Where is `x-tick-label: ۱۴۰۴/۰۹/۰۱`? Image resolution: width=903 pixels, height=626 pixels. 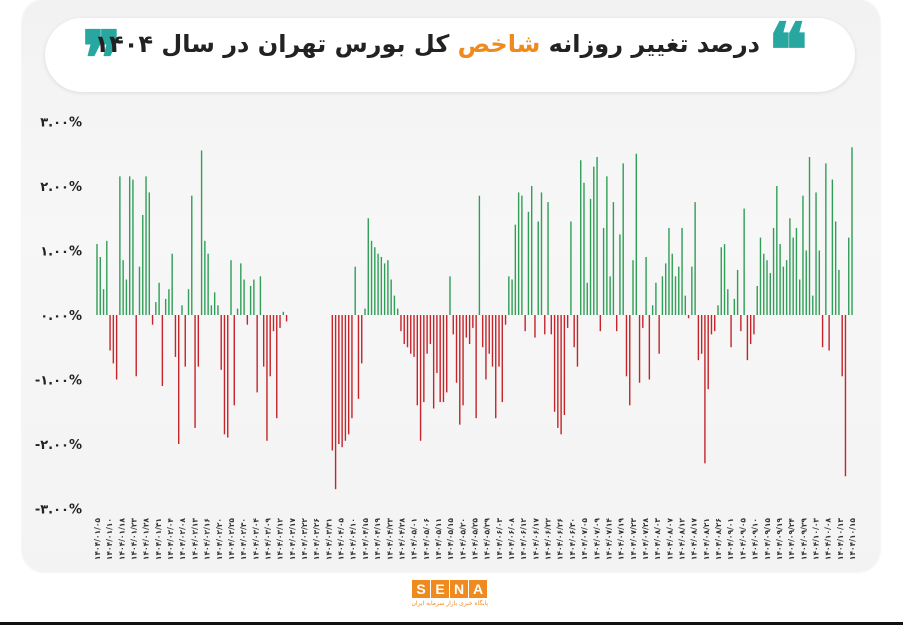
x-tick-label: ۱۴۰۴/۰۹/۰۱ is located at coordinates (730, 539).